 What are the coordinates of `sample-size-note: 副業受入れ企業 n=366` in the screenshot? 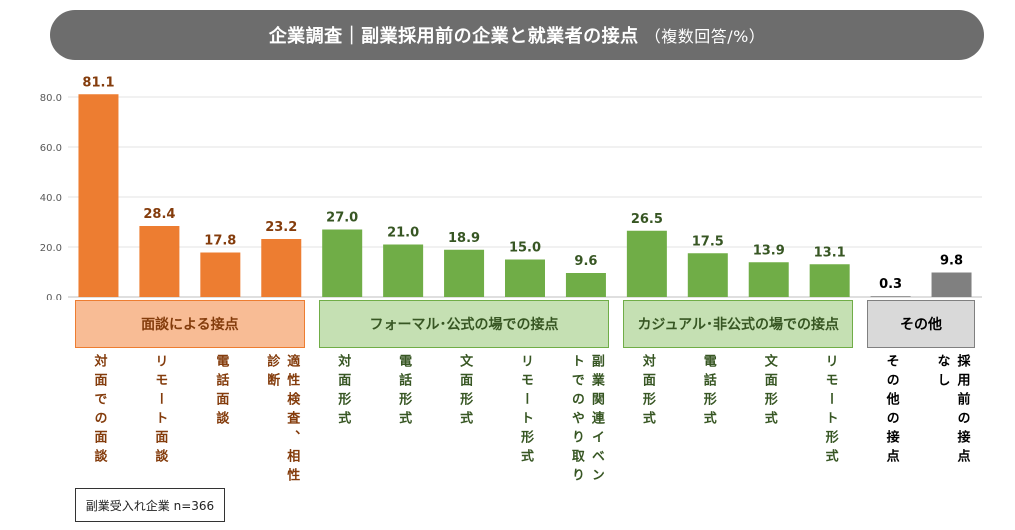 It's located at (150, 505).